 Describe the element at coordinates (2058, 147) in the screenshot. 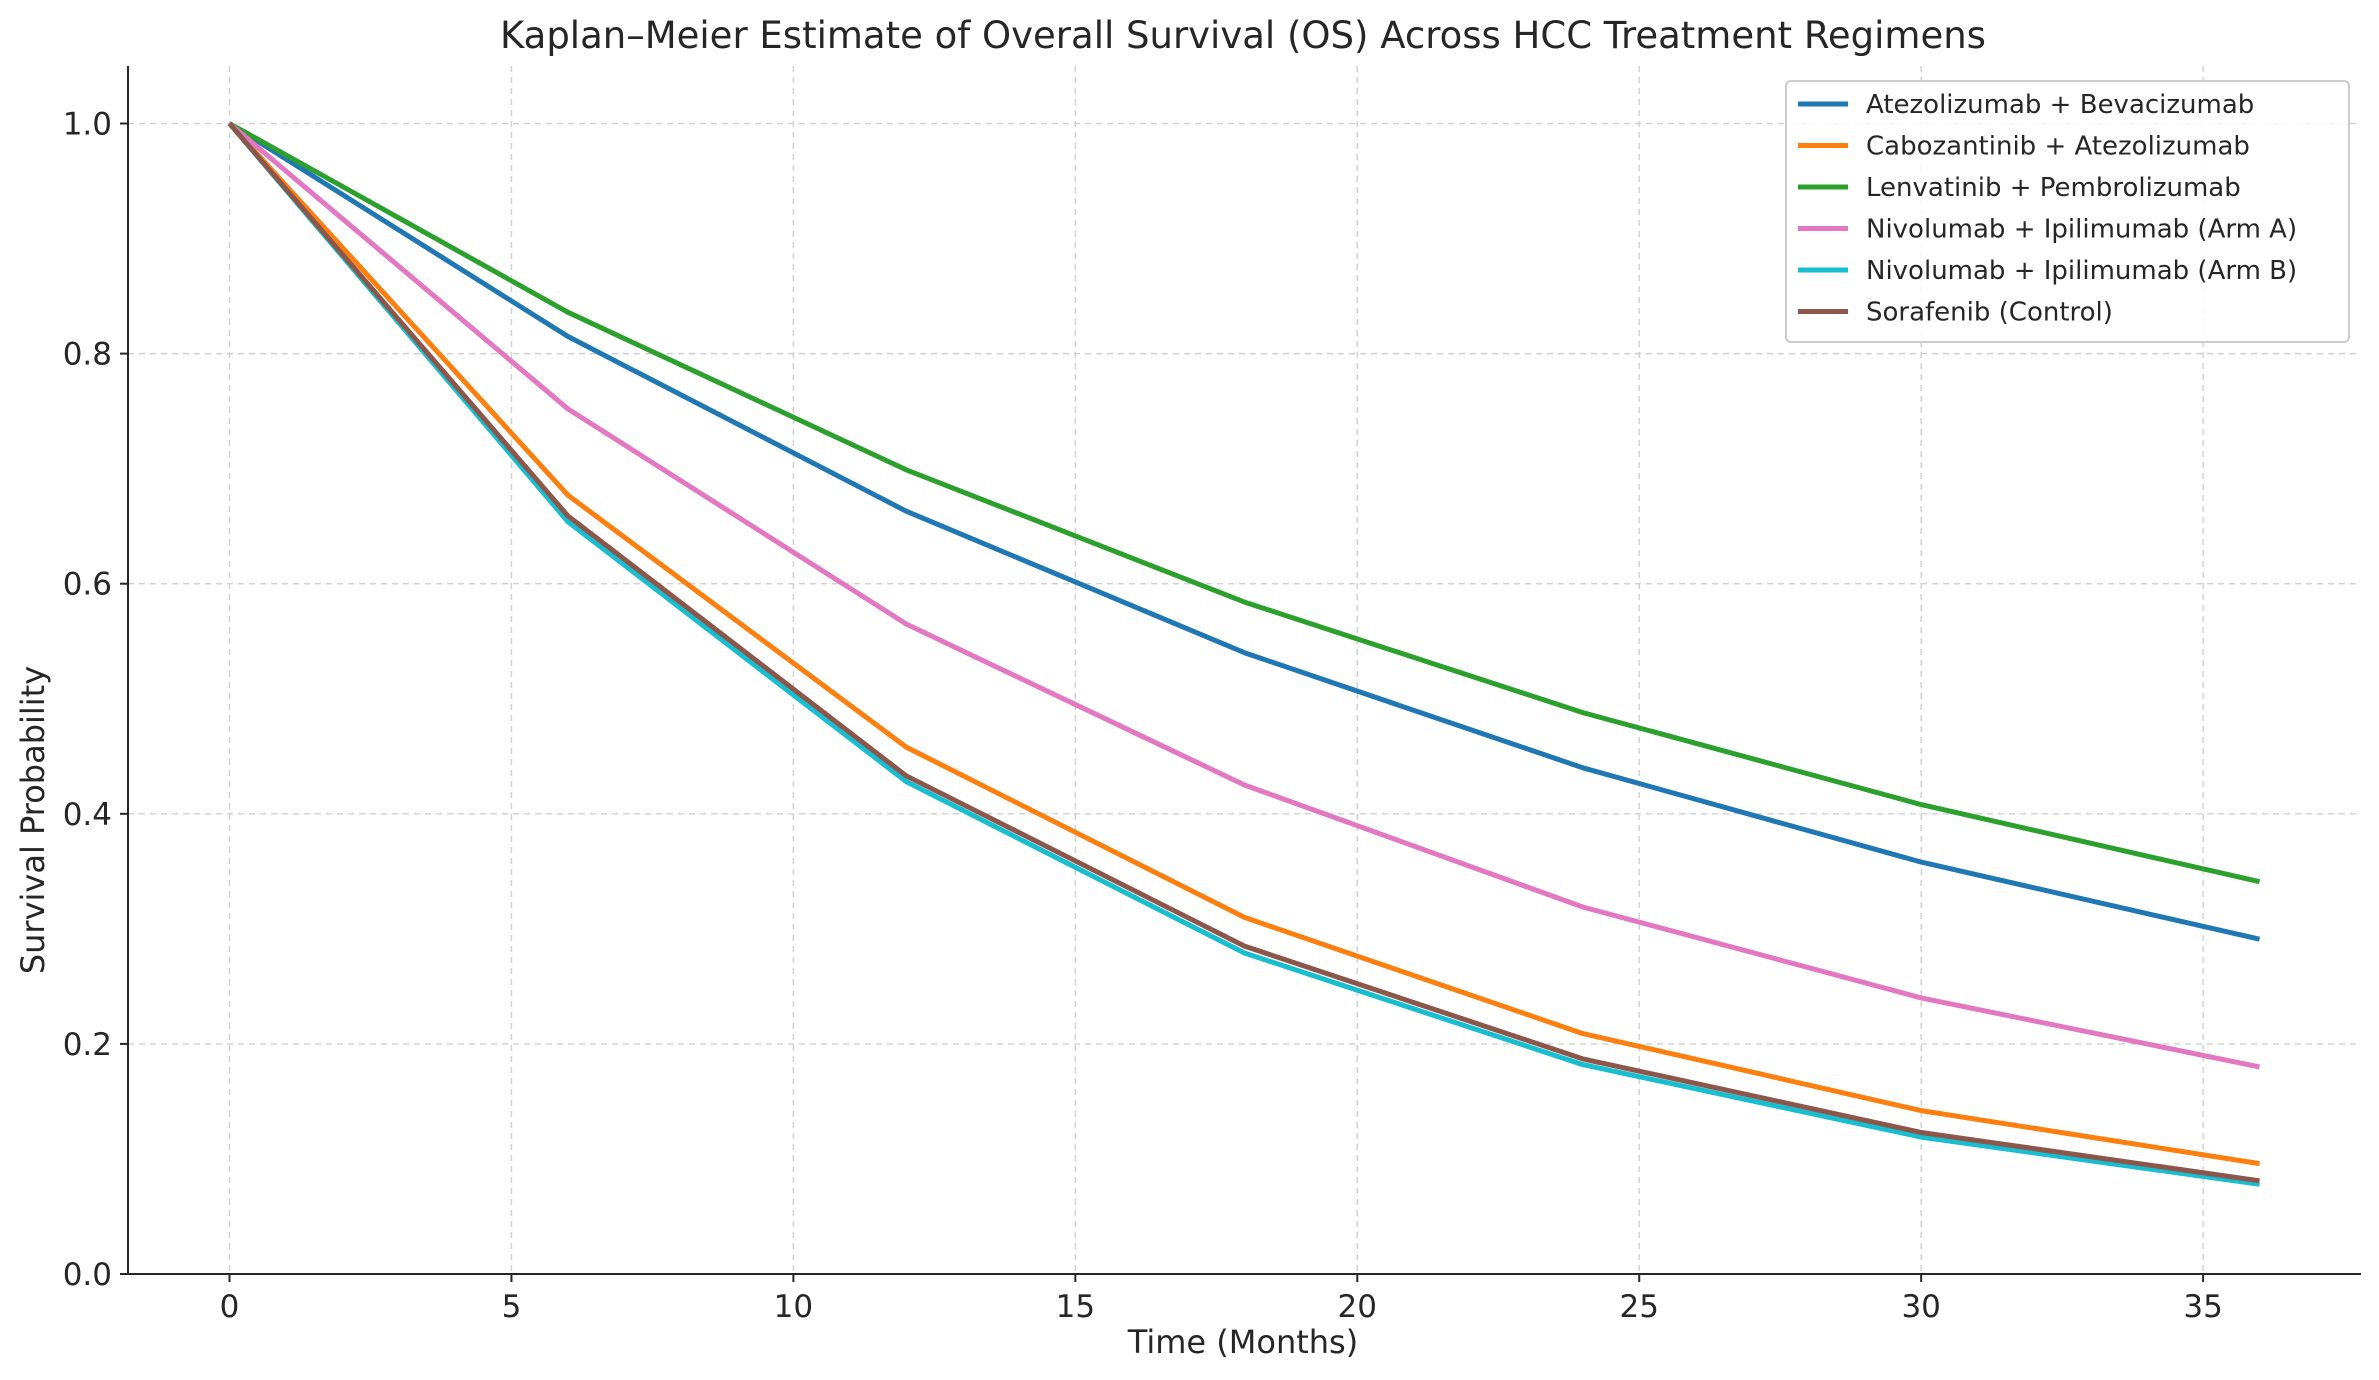

I see `legend-label: Cabozantinib + Atezolizumab` at that location.